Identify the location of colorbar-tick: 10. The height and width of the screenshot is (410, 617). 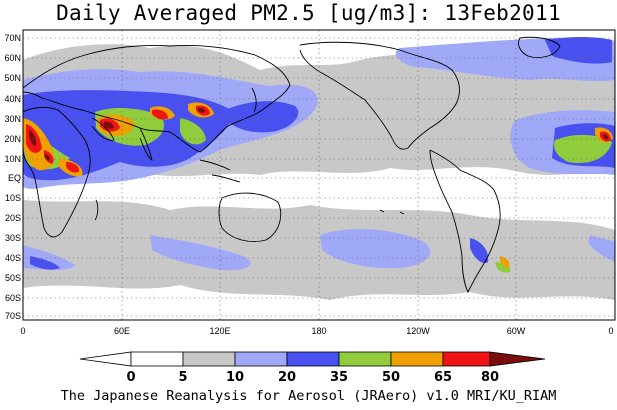
(235, 377).